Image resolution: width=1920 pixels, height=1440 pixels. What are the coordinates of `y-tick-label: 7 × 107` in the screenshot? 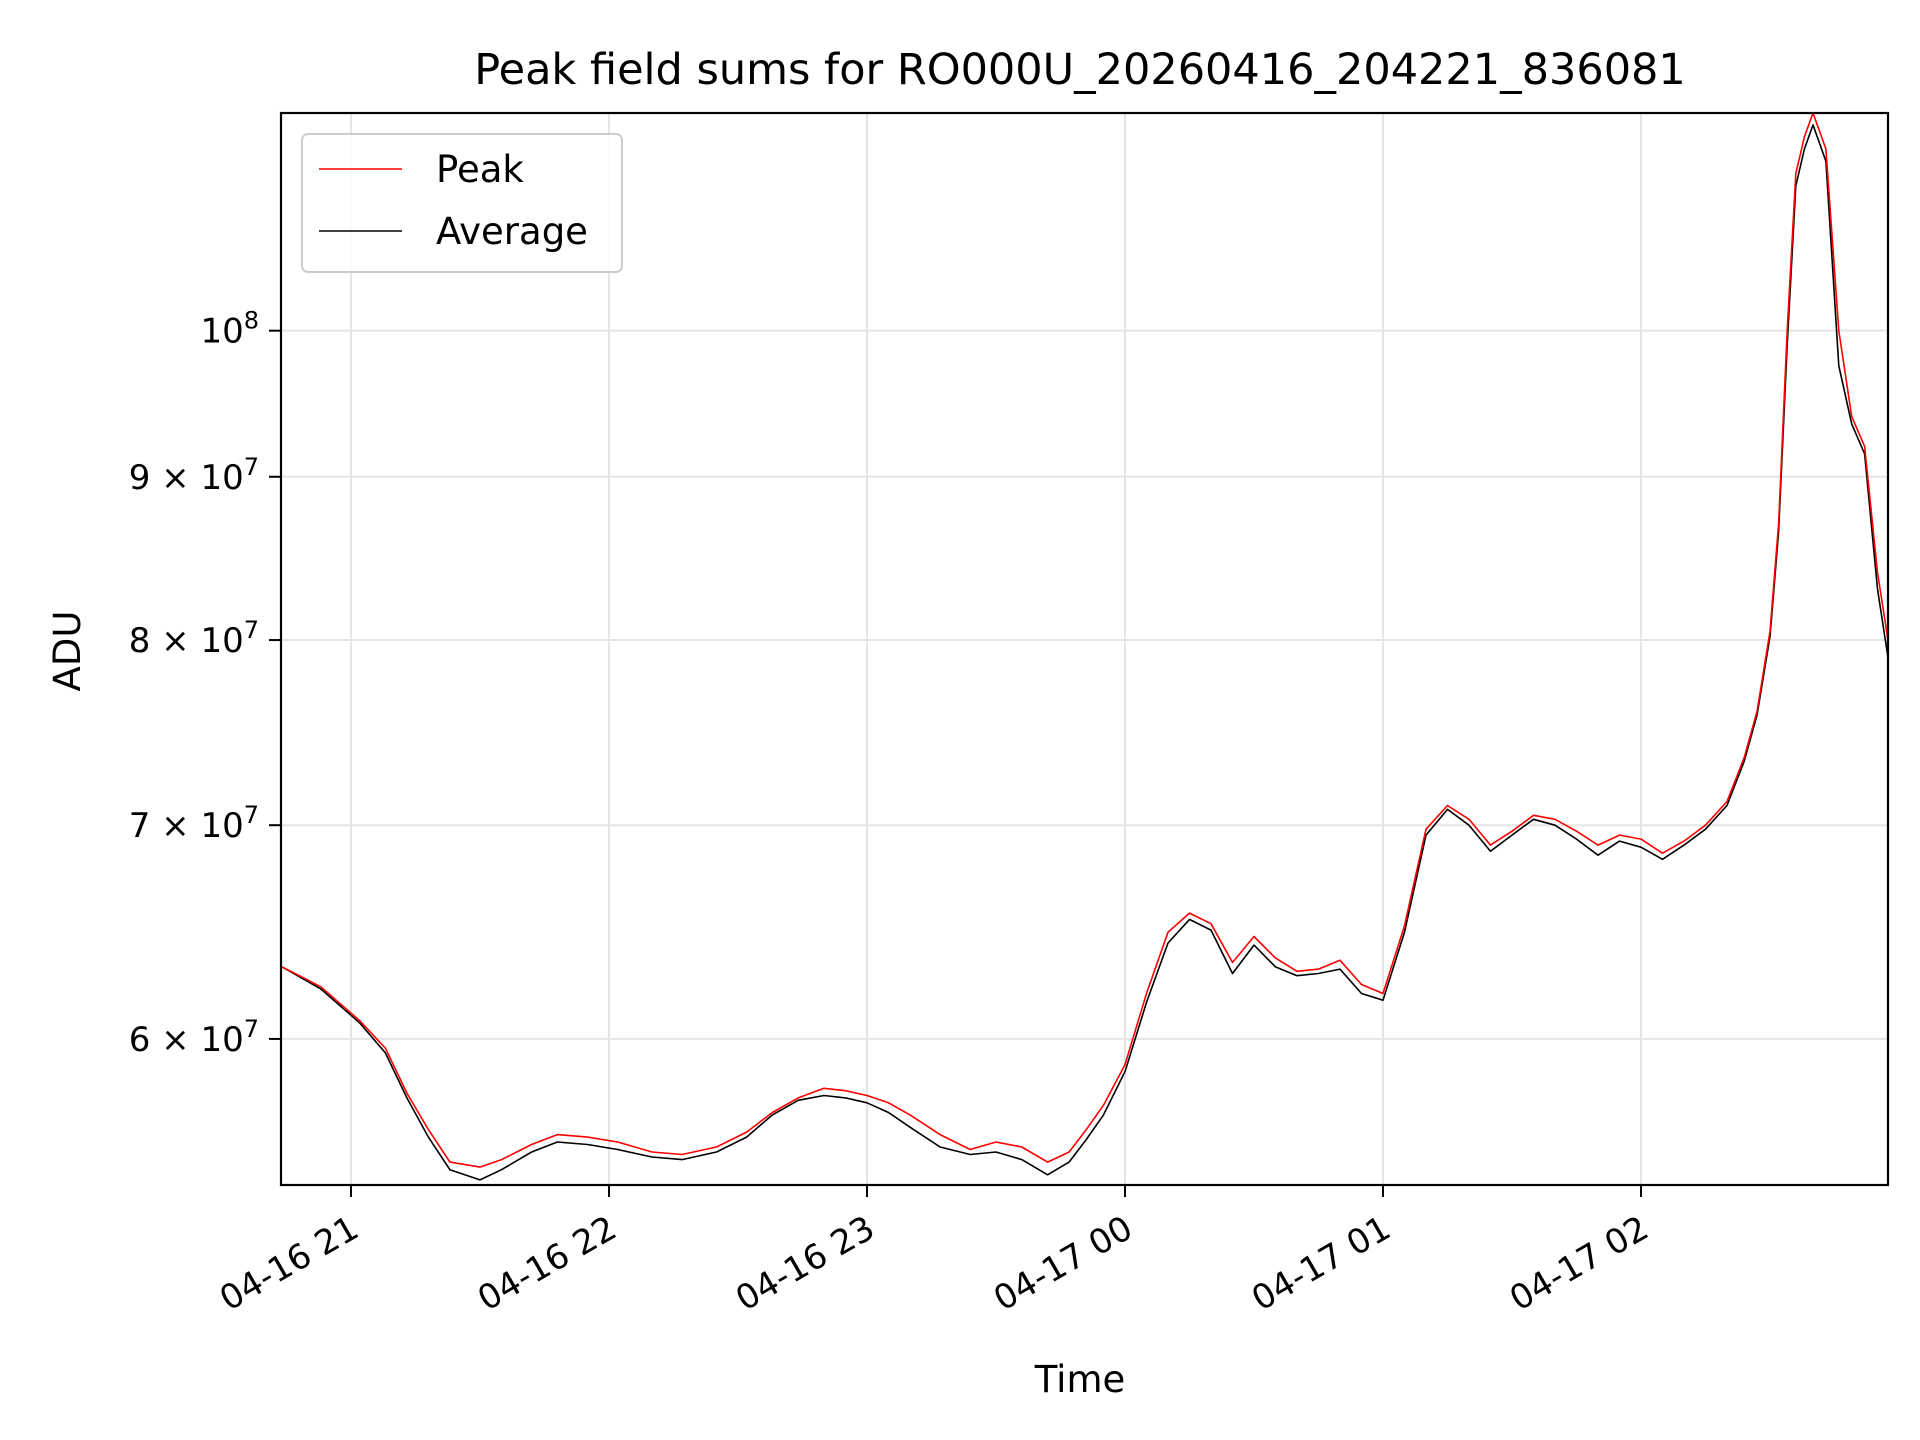 It's located at (194, 823).